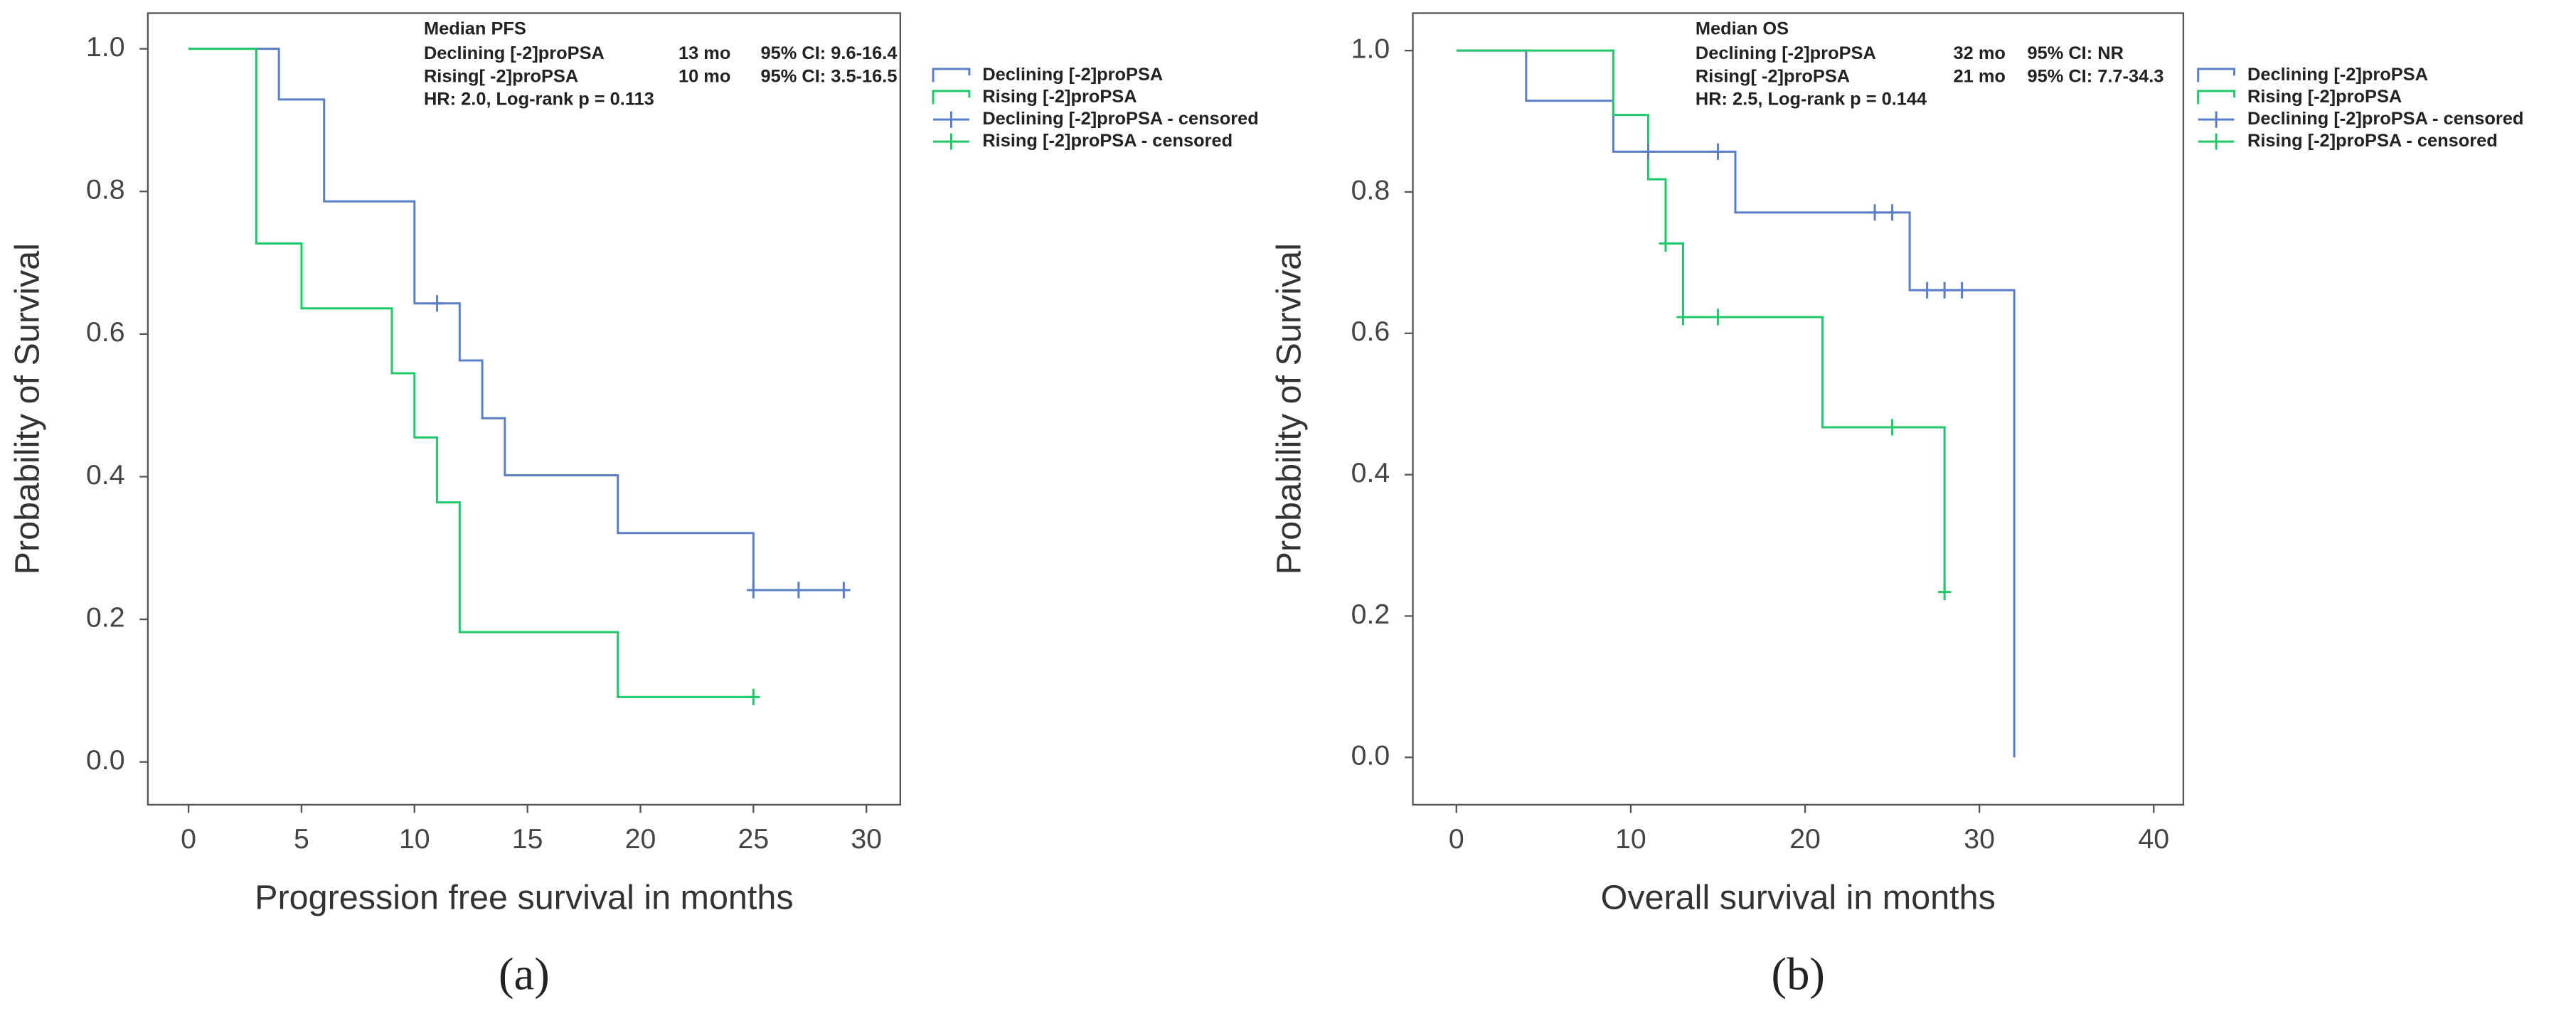 The height and width of the screenshot is (1011, 2576). I want to click on annotation-cell: 95% CI: 7.7-34.3, so click(2095, 76).